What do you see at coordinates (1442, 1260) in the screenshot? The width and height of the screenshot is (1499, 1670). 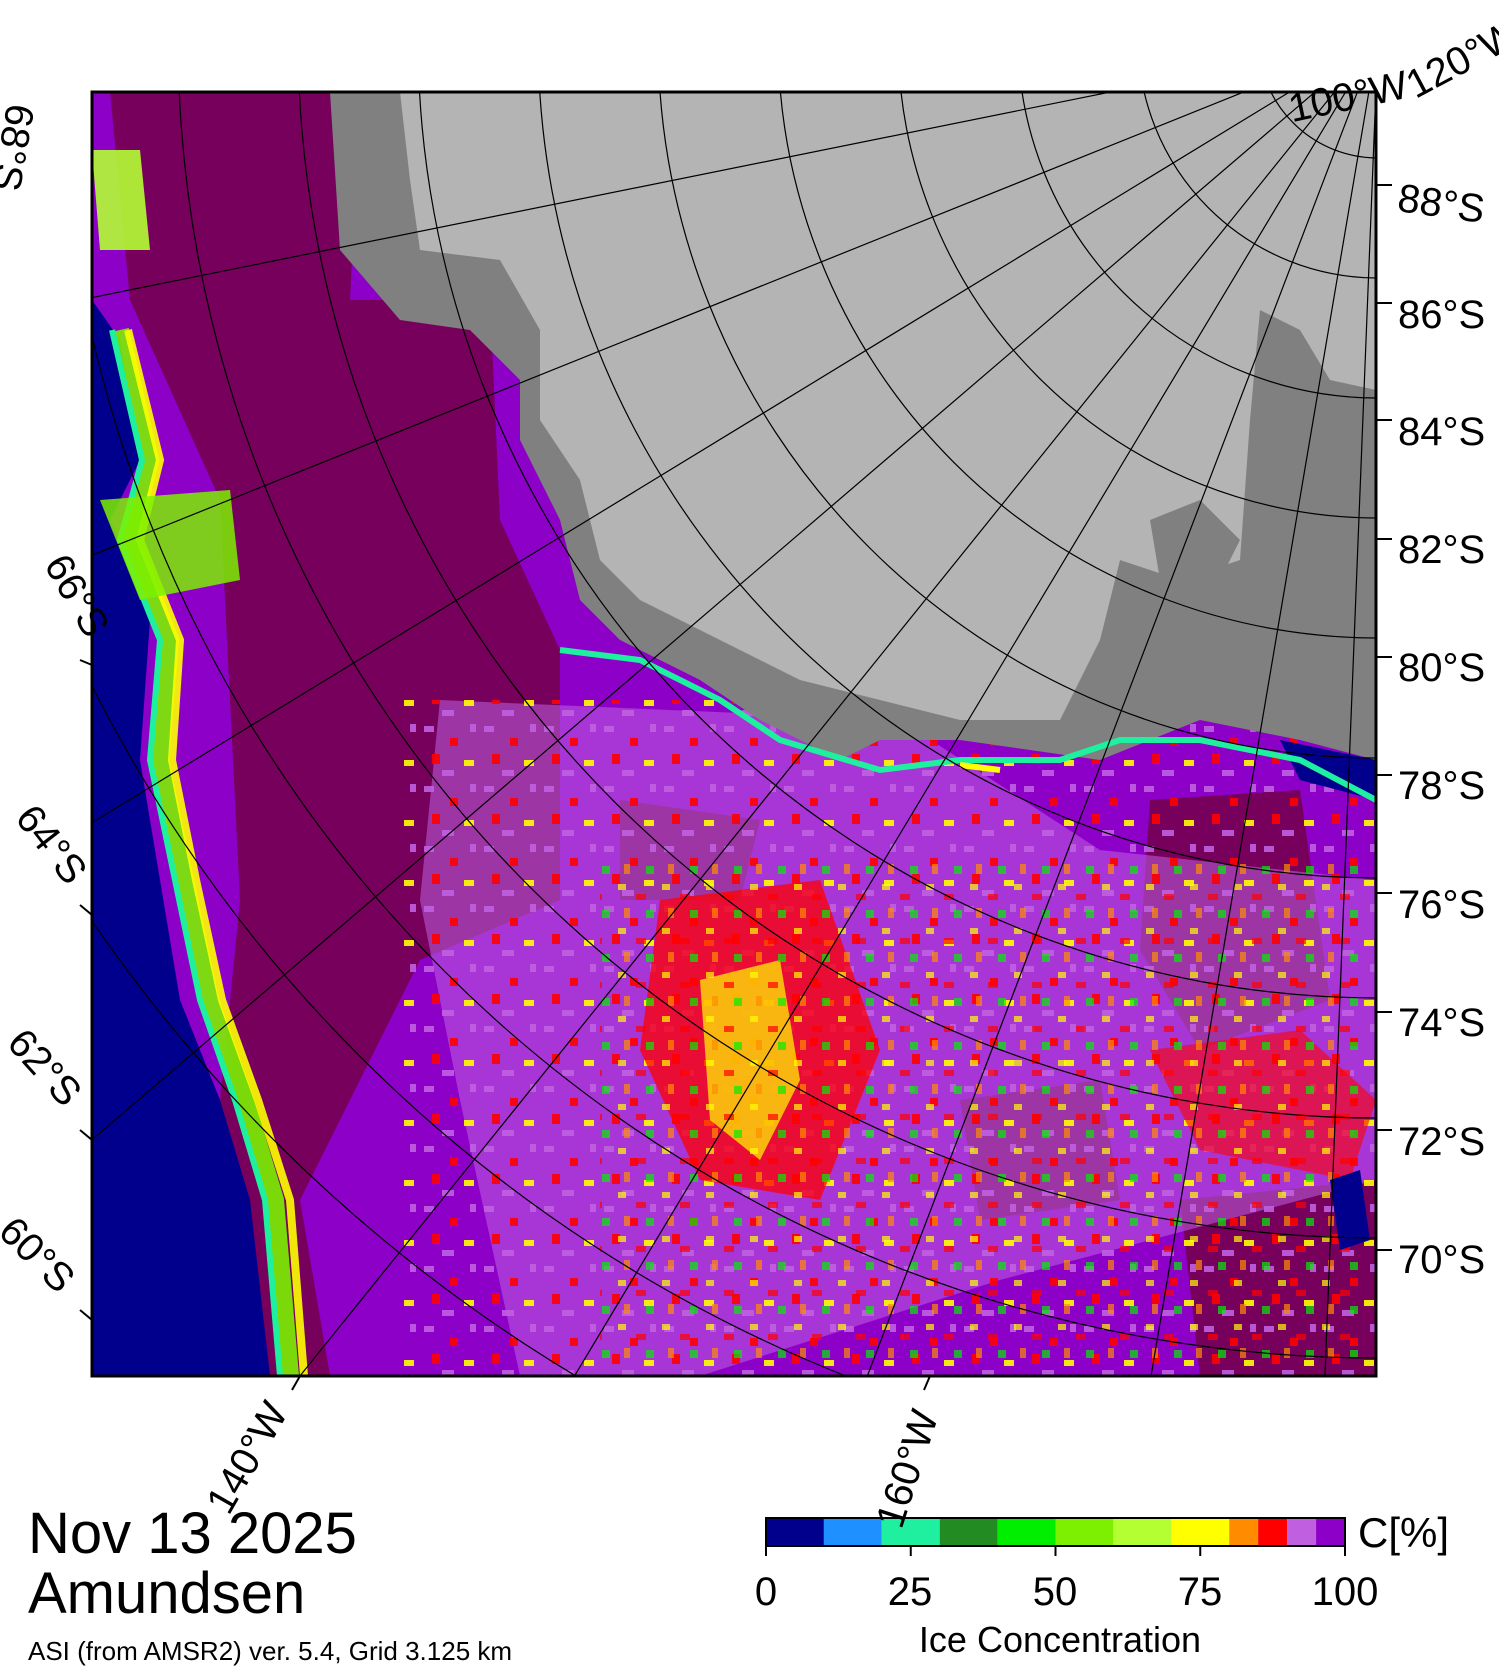 I see `lat-label-70s: 70°S` at bounding box center [1442, 1260].